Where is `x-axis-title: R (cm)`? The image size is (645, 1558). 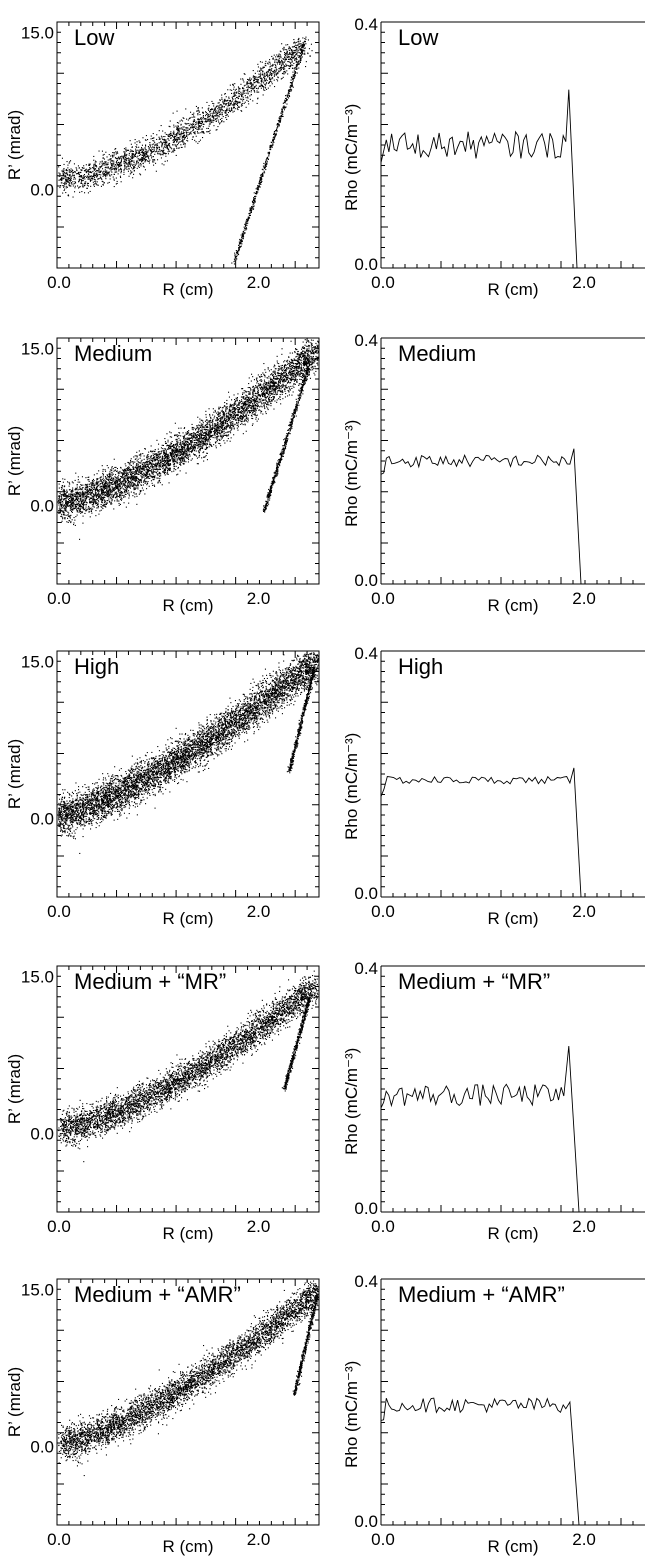 x-axis-title: R (cm) is located at coordinates (513, 289).